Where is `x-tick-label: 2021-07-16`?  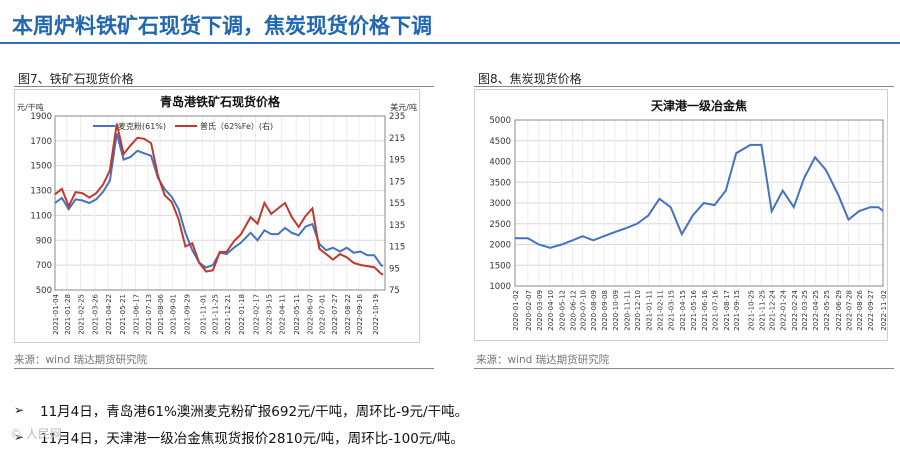 x-tick-label: 2021-07-16 is located at coordinates (715, 309).